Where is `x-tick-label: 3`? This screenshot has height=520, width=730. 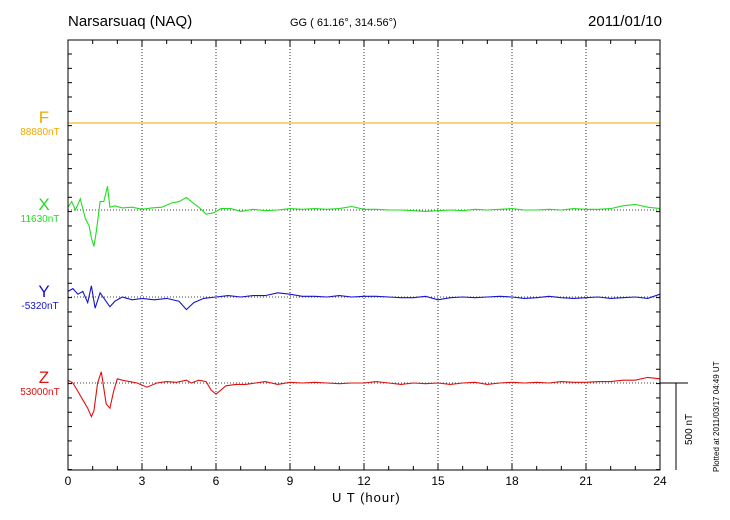 x-tick-label: 3 is located at coordinates (142, 481).